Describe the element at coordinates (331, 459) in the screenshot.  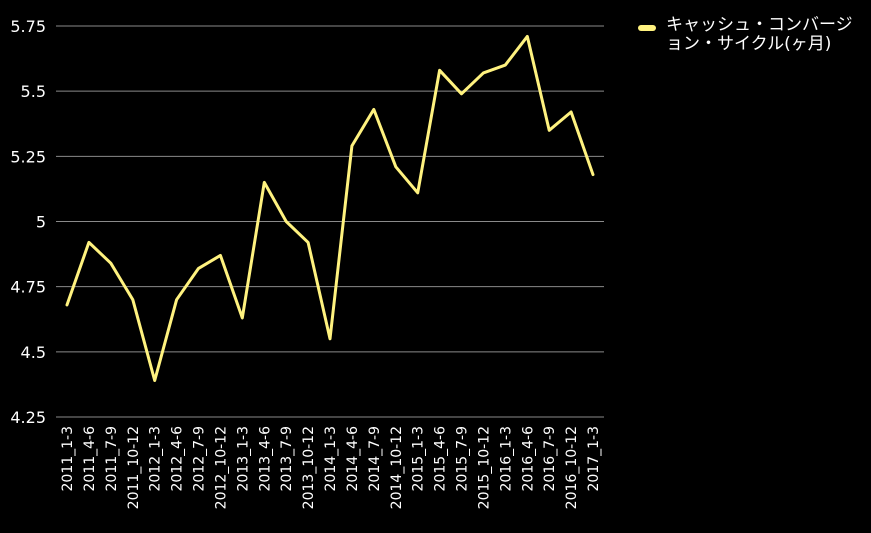
I see `x-tick-label: 2014_1-3` at that location.